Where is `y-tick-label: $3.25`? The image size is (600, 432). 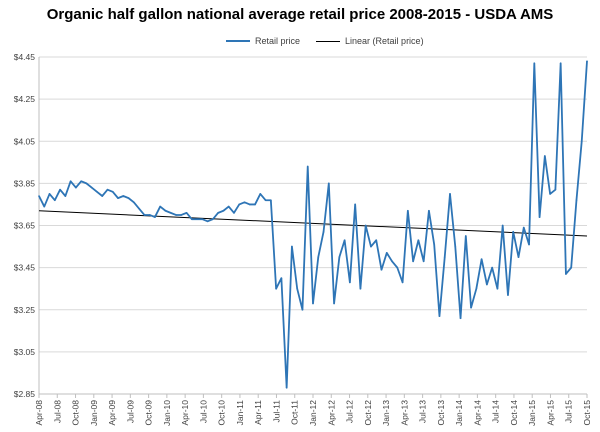
y-tick-label: $3.25 is located at coordinates (25, 310).